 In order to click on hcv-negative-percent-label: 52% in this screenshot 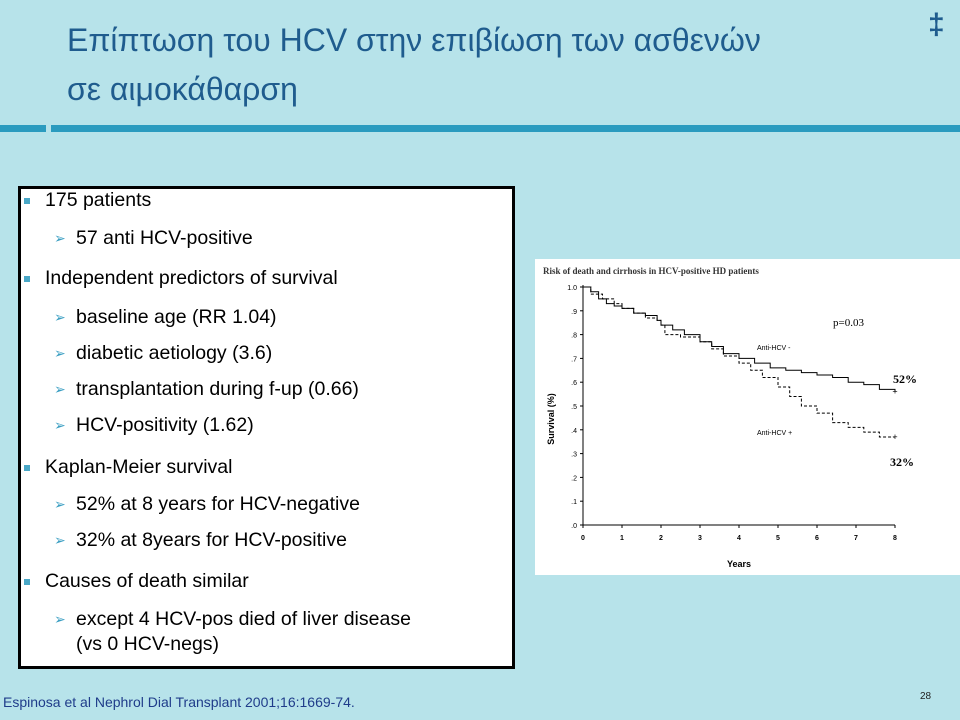, I will do `click(905, 379)`.